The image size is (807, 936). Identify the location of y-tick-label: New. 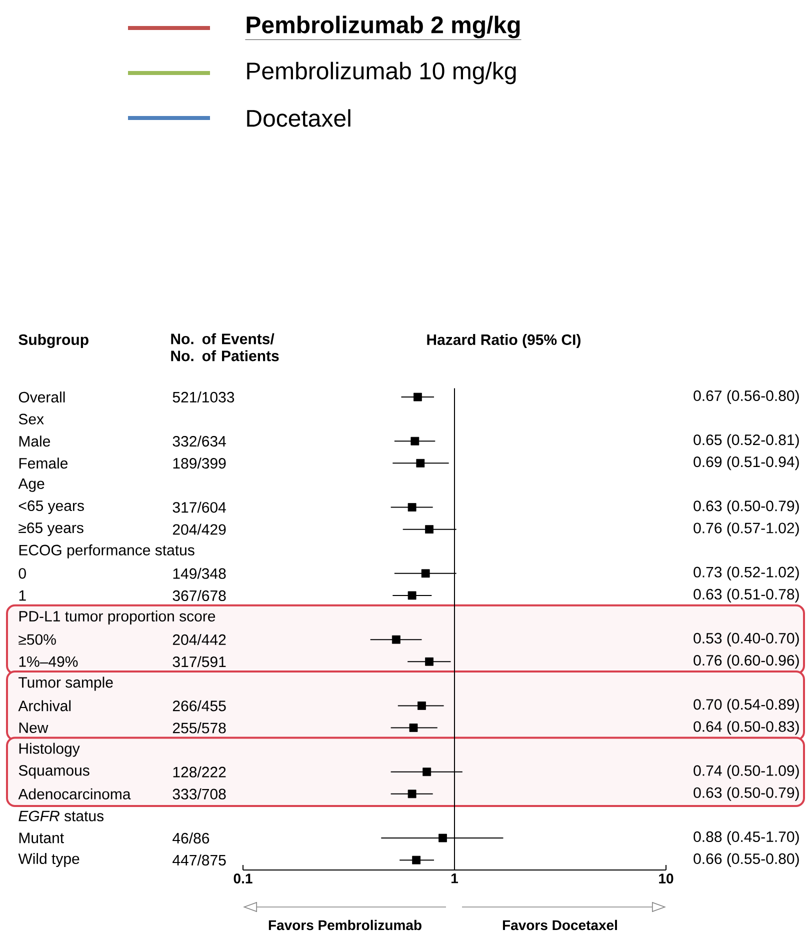
(33, 728).